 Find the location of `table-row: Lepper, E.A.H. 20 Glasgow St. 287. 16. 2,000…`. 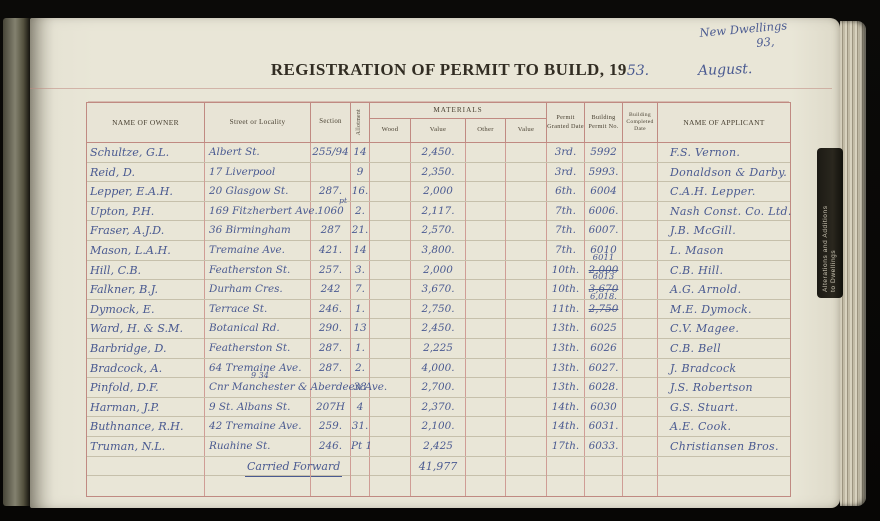

table-row: Lepper, E.A.H. 20 Glasgow St. 287. 16. 2,000… is located at coordinates (438, 192).